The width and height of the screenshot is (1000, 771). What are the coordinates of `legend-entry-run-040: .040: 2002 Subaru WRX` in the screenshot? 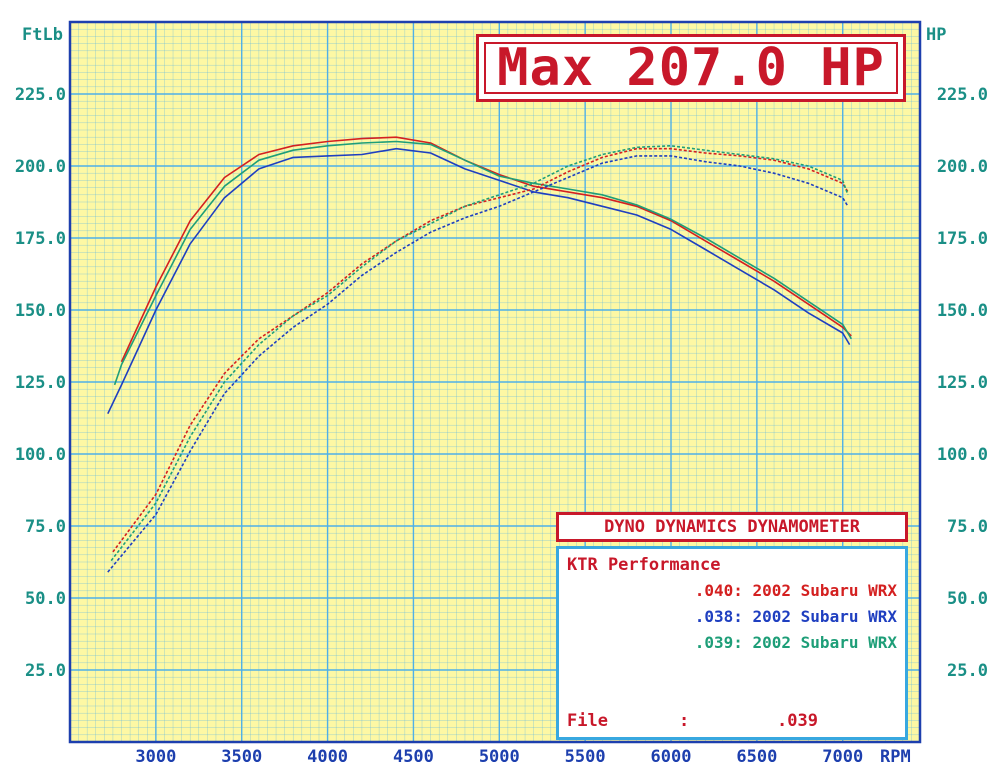 It's located at (796, 590).